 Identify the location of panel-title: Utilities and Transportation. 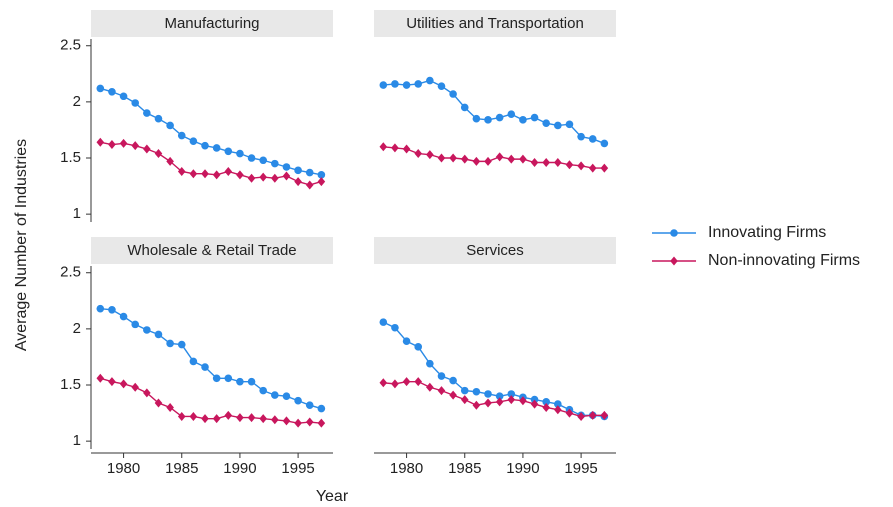
(495, 23).